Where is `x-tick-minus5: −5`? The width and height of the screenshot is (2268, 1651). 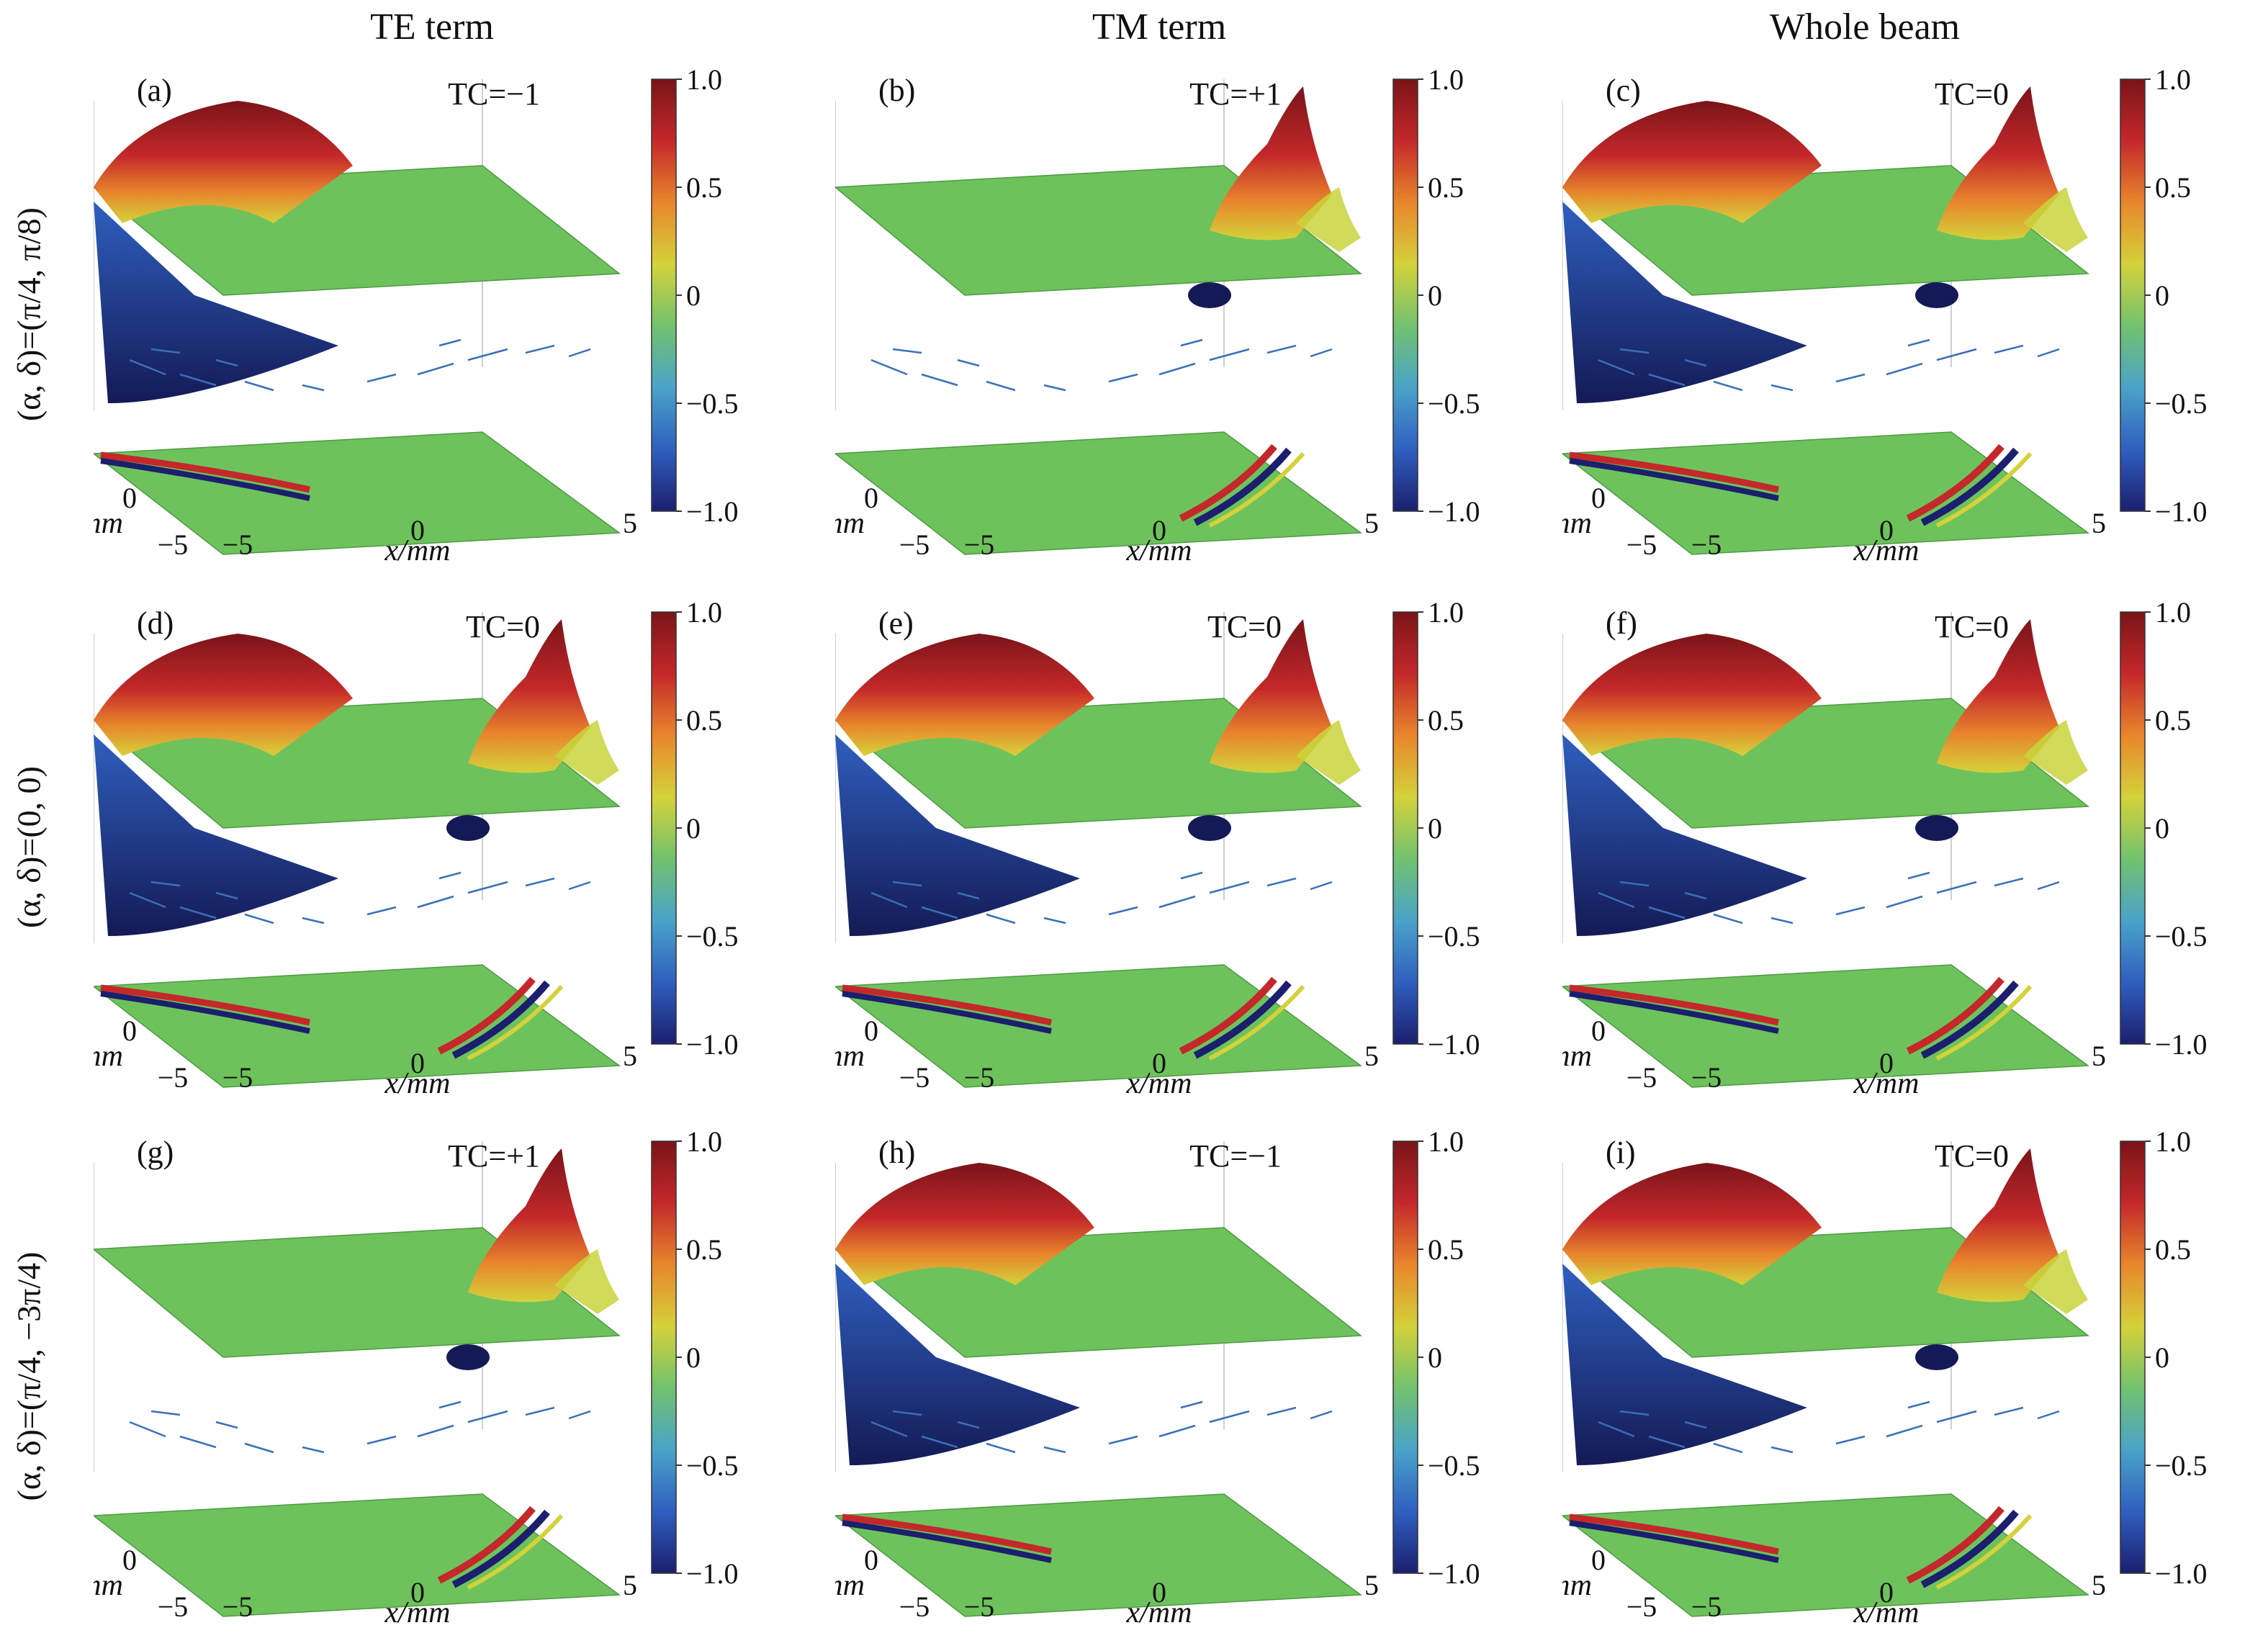 x-tick-minus5: −5 is located at coordinates (1706, 544).